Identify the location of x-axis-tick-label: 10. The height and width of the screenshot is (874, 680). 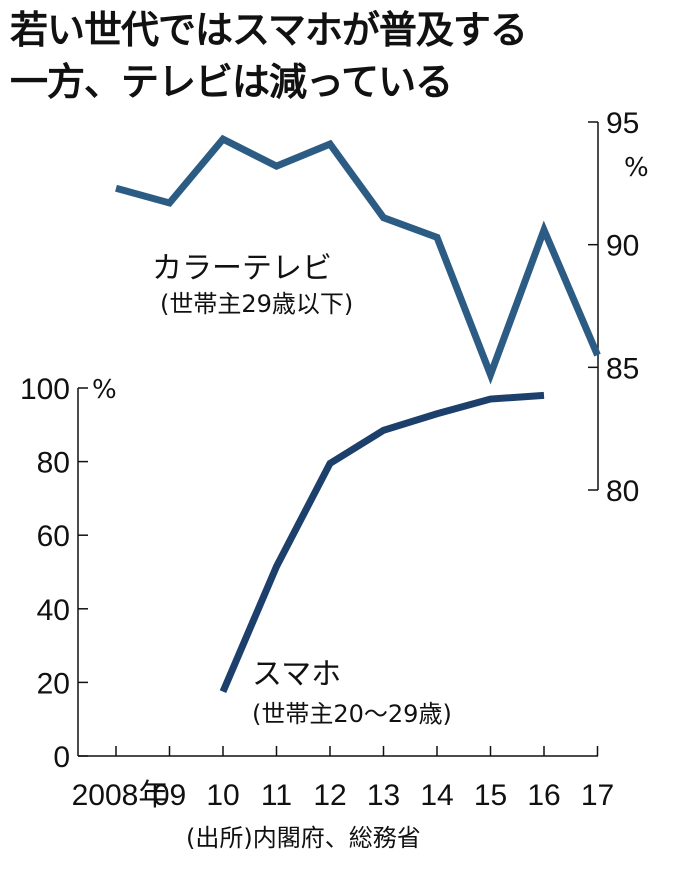
(222, 795).